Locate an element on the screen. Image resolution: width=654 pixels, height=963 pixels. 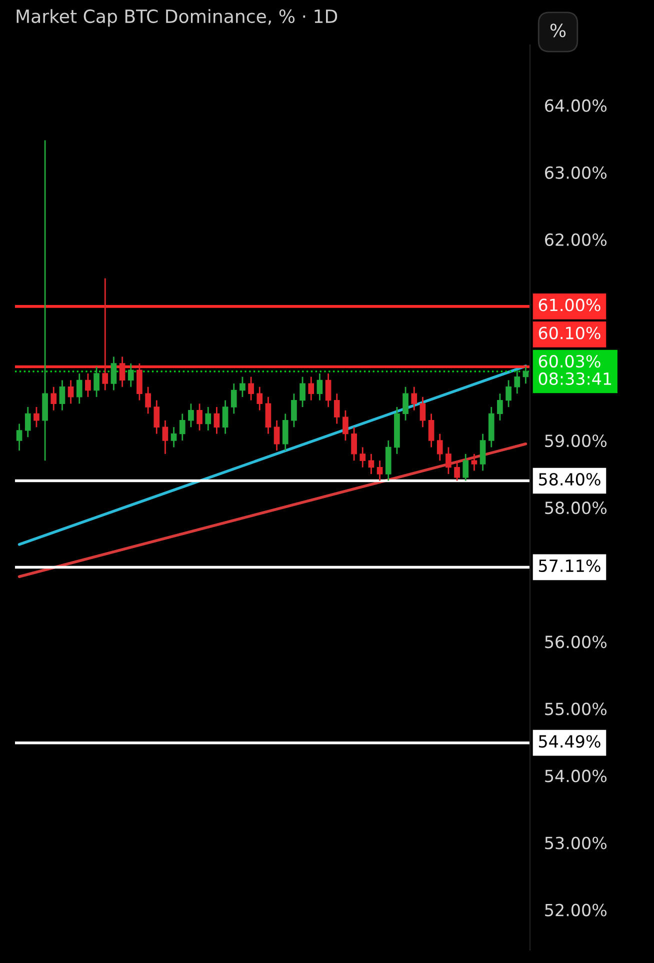
legend-label: 60.10% is located at coordinates (569, 333).